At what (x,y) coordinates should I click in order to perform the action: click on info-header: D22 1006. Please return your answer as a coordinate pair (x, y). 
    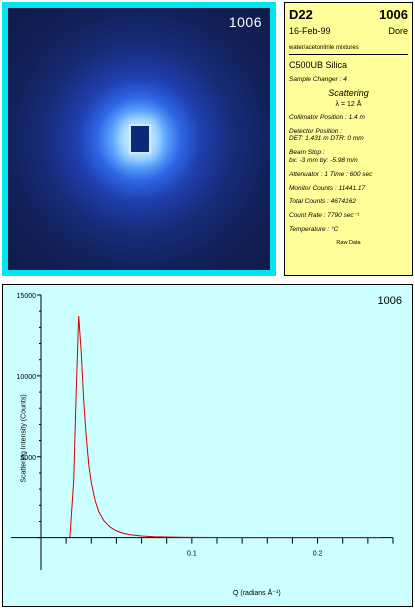
    Looking at the image, I should click on (348, 14).